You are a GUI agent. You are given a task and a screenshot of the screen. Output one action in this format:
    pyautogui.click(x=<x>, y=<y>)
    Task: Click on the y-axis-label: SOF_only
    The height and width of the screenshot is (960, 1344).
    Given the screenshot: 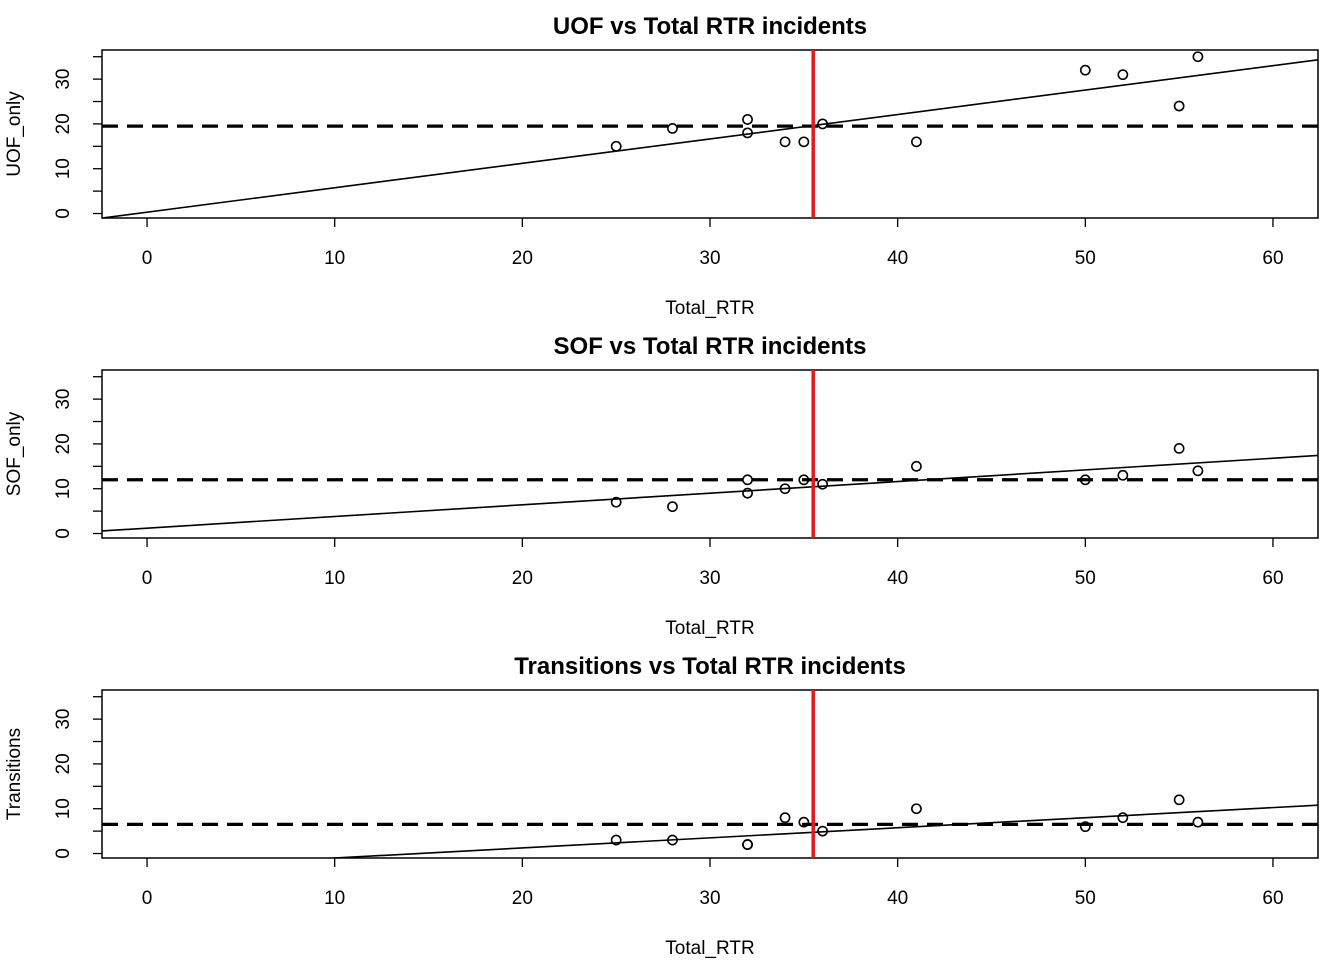 What is the action you would take?
    pyautogui.click(x=14, y=453)
    